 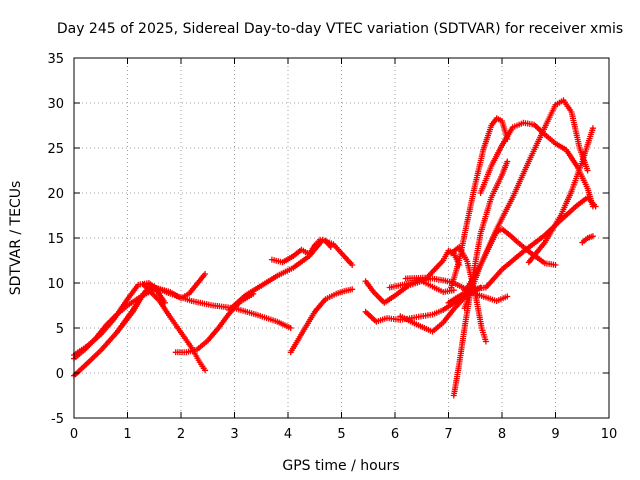 I want to click on x-tick-labels: 0 1 2 3 4 5 6 7 8 9 10, so click(x=343, y=434).